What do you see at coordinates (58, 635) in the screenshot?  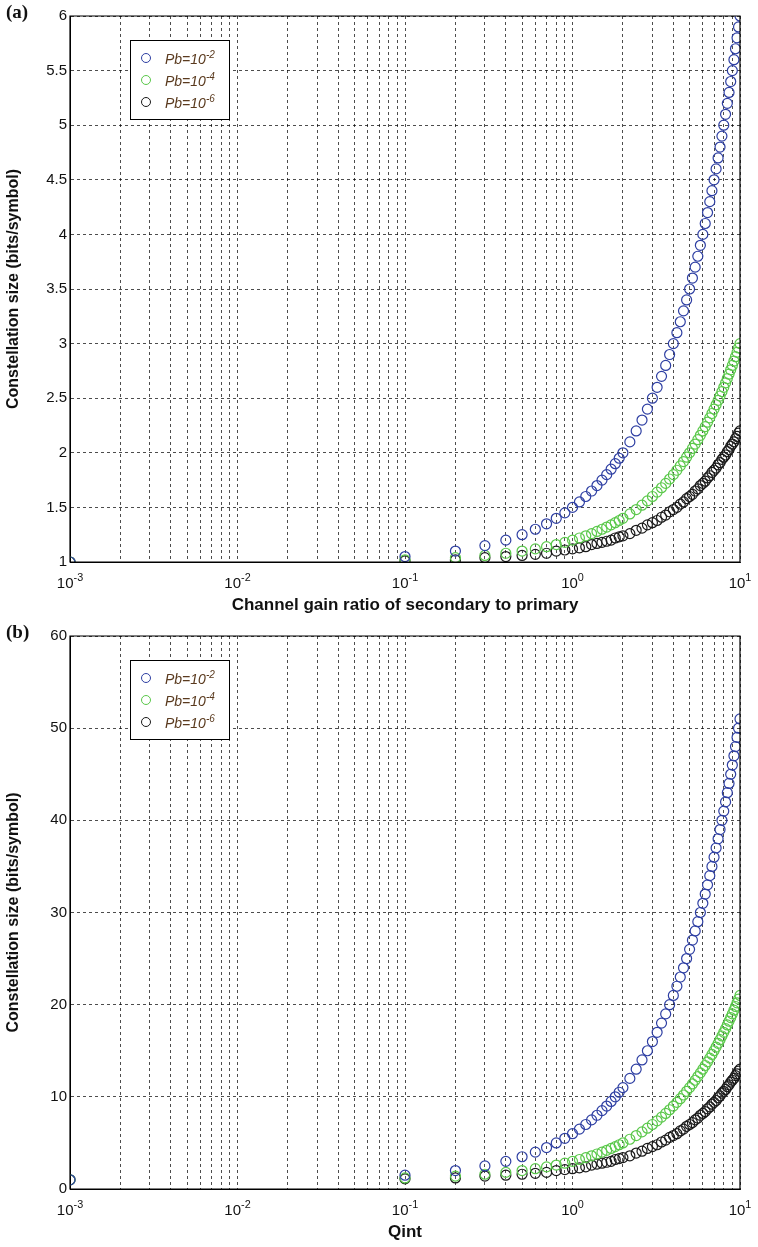 I see `y-tick-label: 60` at bounding box center [58, 635].